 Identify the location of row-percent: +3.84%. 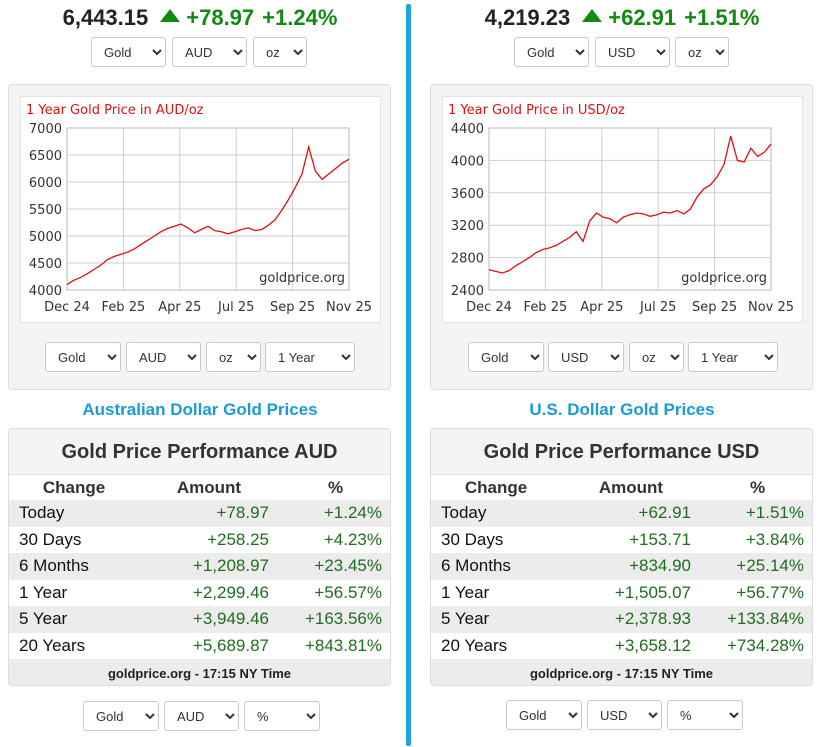
(756, 539).